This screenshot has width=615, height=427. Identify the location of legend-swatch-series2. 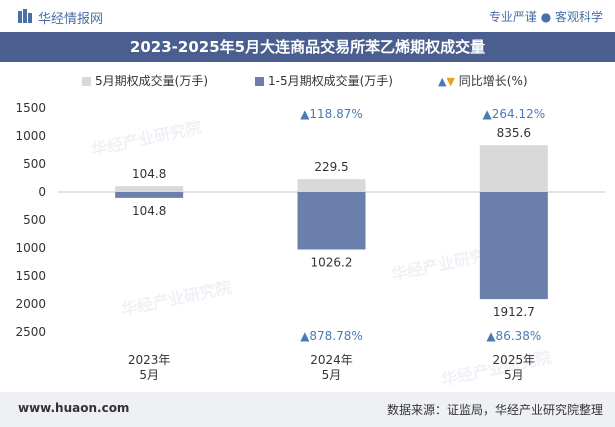
(259, 81).